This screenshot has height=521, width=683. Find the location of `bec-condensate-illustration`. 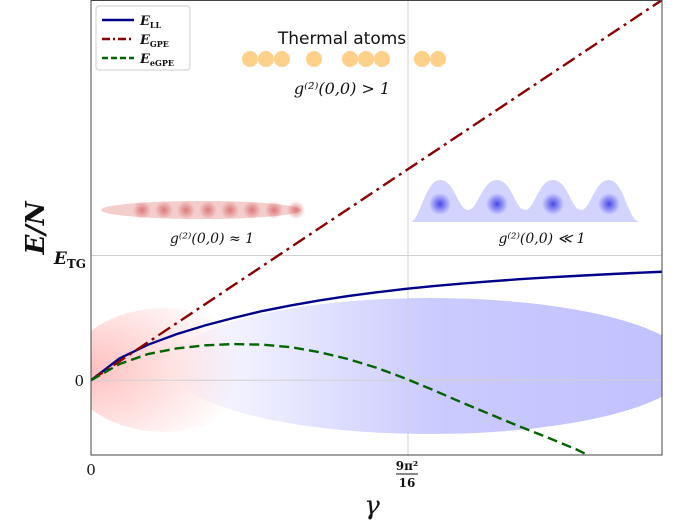

bec-condensate-illustration is located at coordinates (203, 210).